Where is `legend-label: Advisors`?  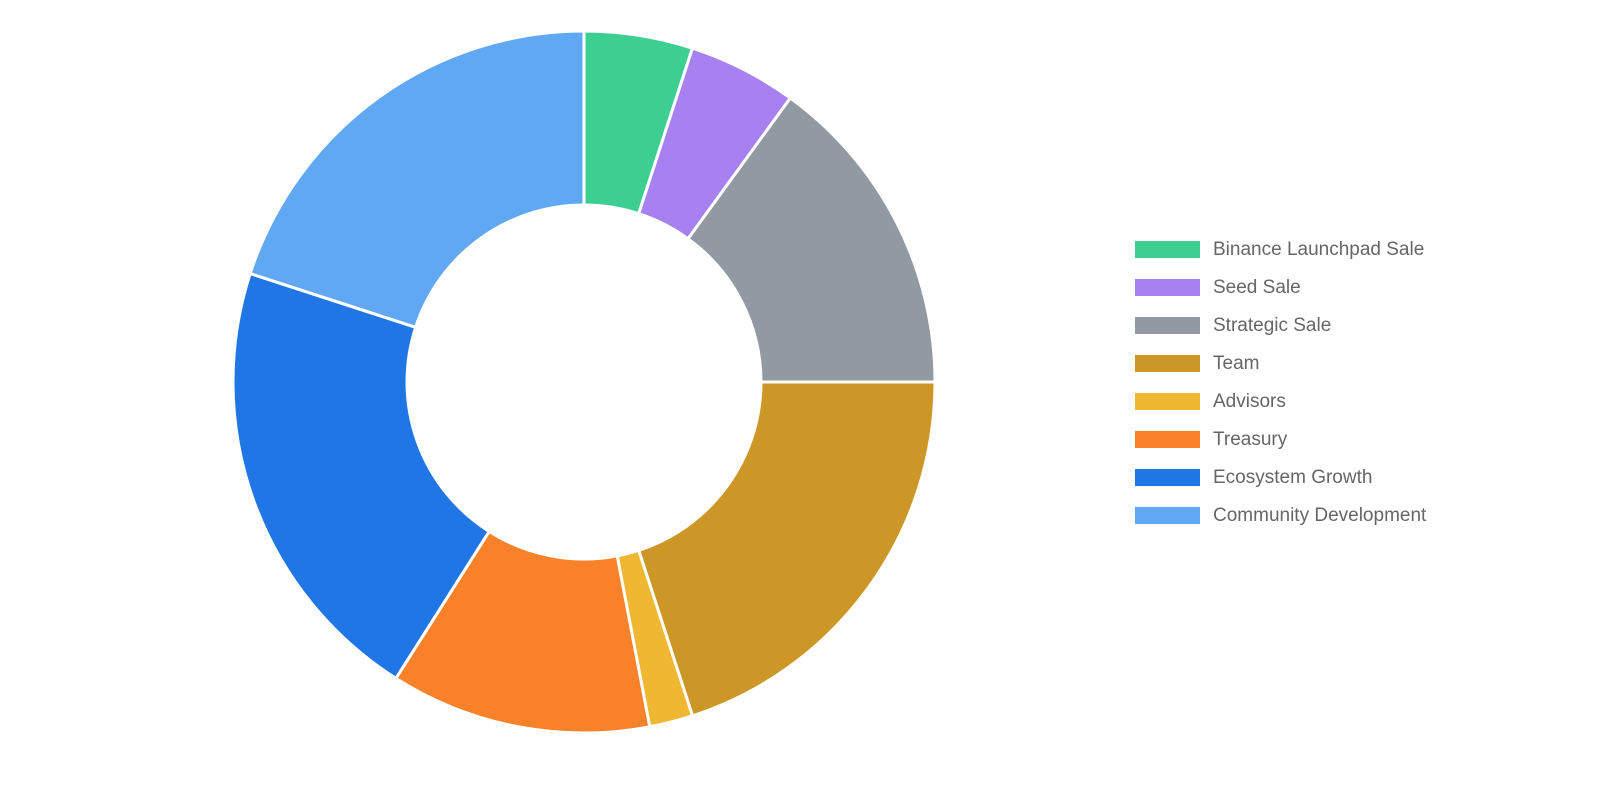
legend-label: Advisors is located at coordinates (1249, 401).